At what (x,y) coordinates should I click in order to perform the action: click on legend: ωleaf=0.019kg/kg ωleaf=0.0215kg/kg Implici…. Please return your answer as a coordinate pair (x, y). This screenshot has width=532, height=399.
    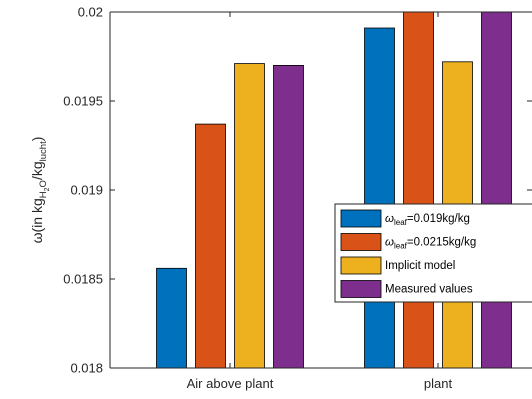
    Looking at the image, I should click on (433, 253).